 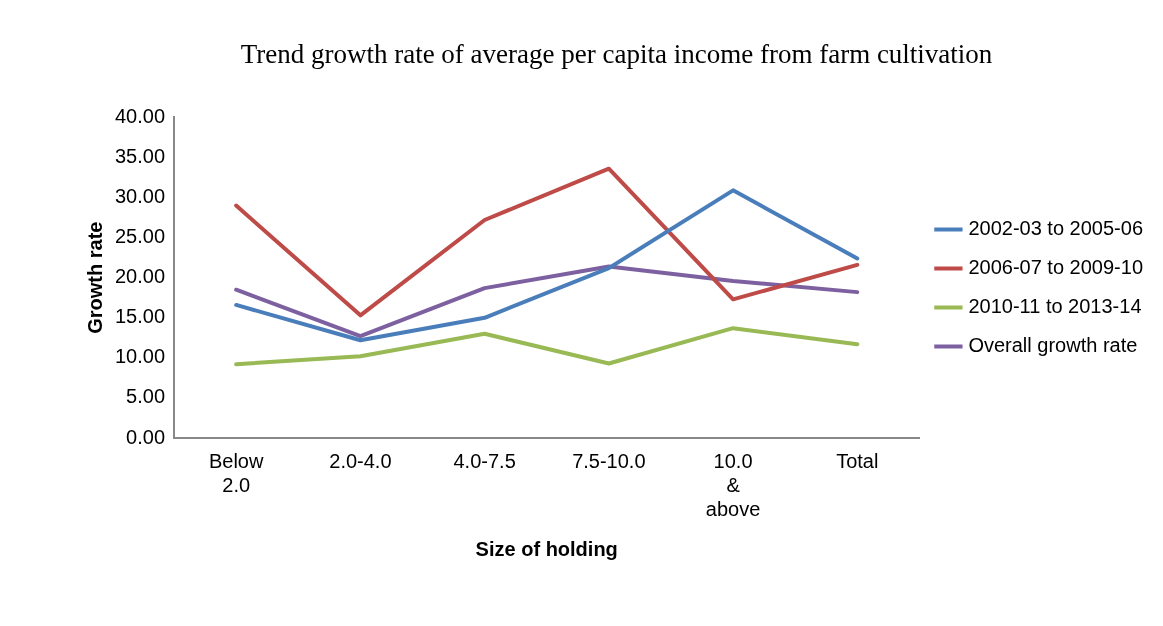 What do you see at coordinates (609, 460) in the screenshot?
I see `x-tick-label: 7.5-10.0` at bounding box center [609, 460].